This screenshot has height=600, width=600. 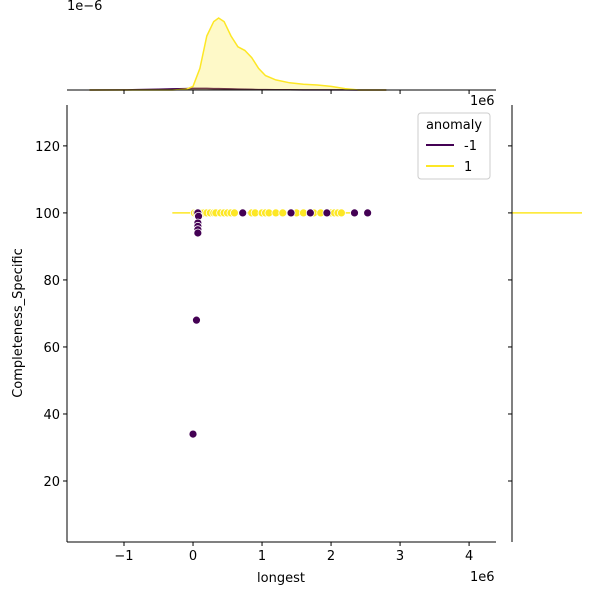 What do you see at coordinates (123, 556) in the screenshot?
I see `x-tick-label: −1` at bounding box center [123, 556].